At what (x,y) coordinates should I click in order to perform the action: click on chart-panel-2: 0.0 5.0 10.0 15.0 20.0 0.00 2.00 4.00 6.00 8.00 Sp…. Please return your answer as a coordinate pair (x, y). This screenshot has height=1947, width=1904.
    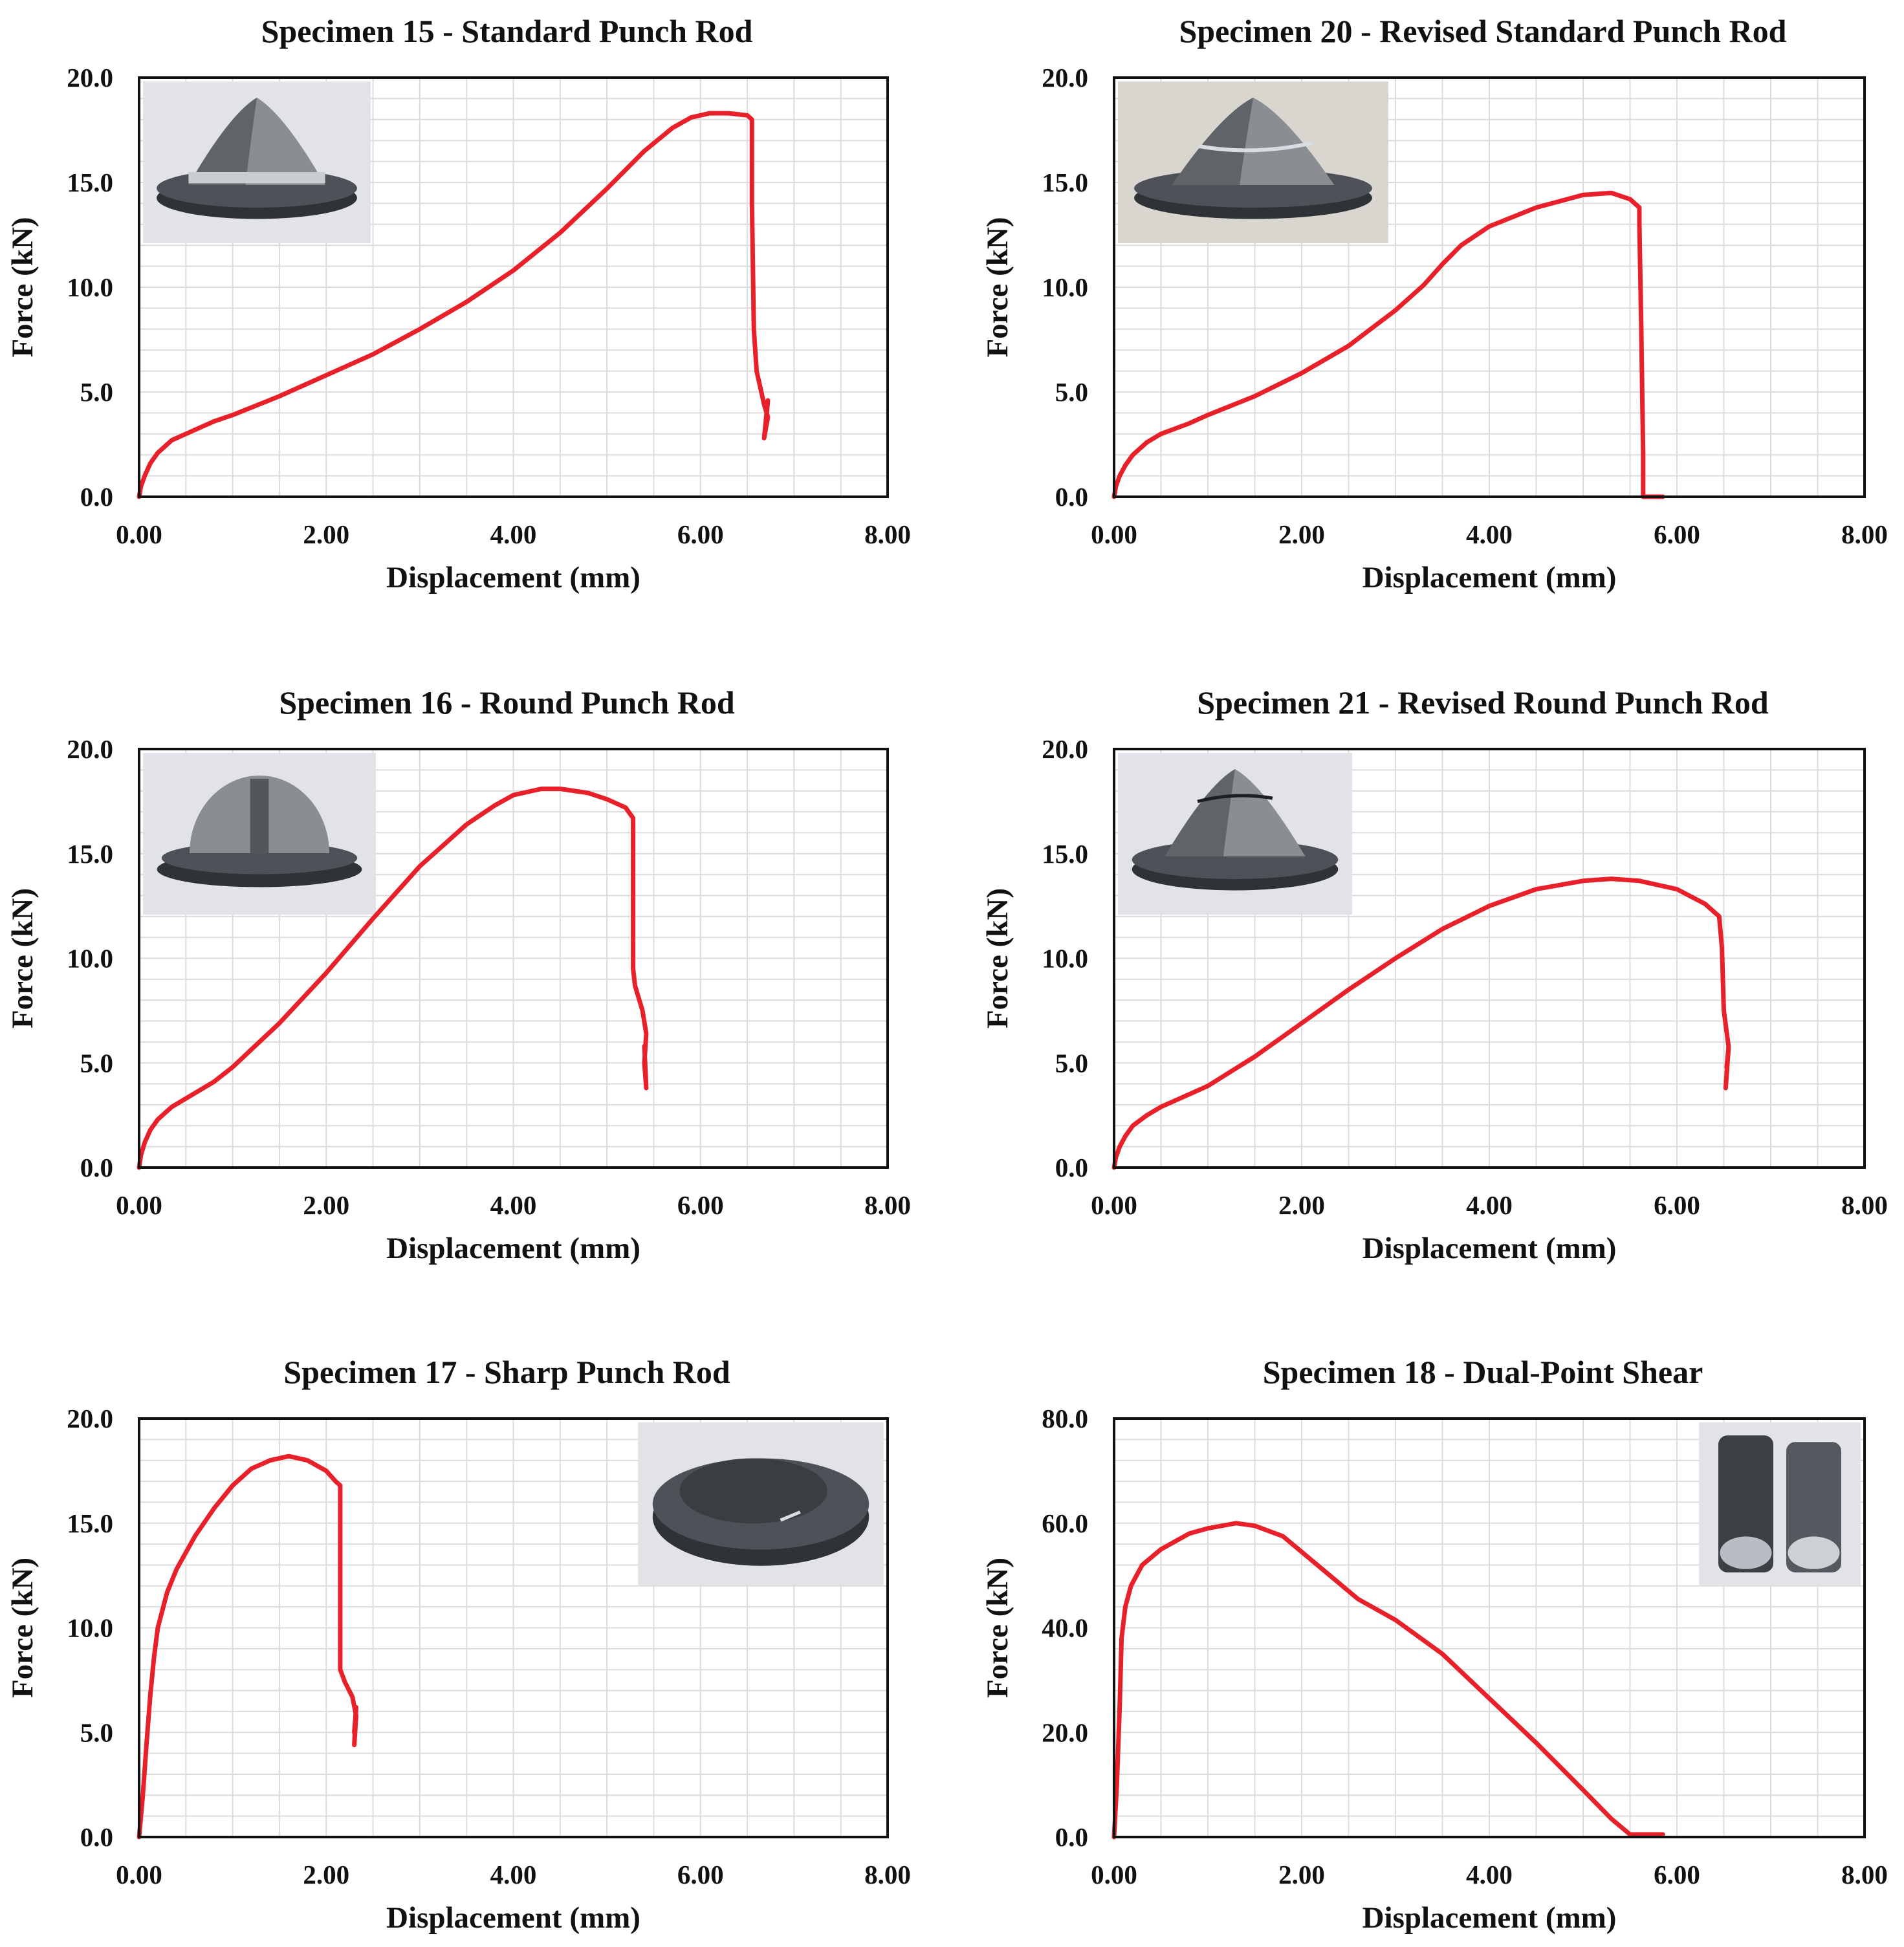
    Looking at the image, I should click on (1434, 303).